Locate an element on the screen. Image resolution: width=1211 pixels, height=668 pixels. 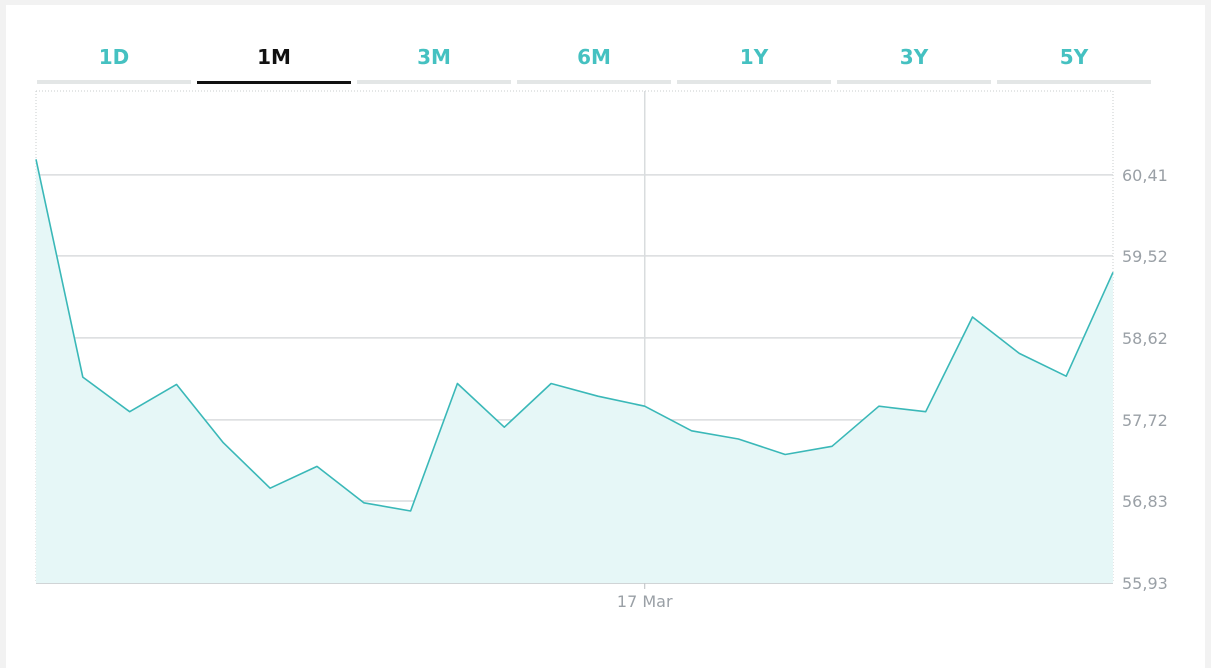
tab-label: 1M is located at coordinates (274, 57).